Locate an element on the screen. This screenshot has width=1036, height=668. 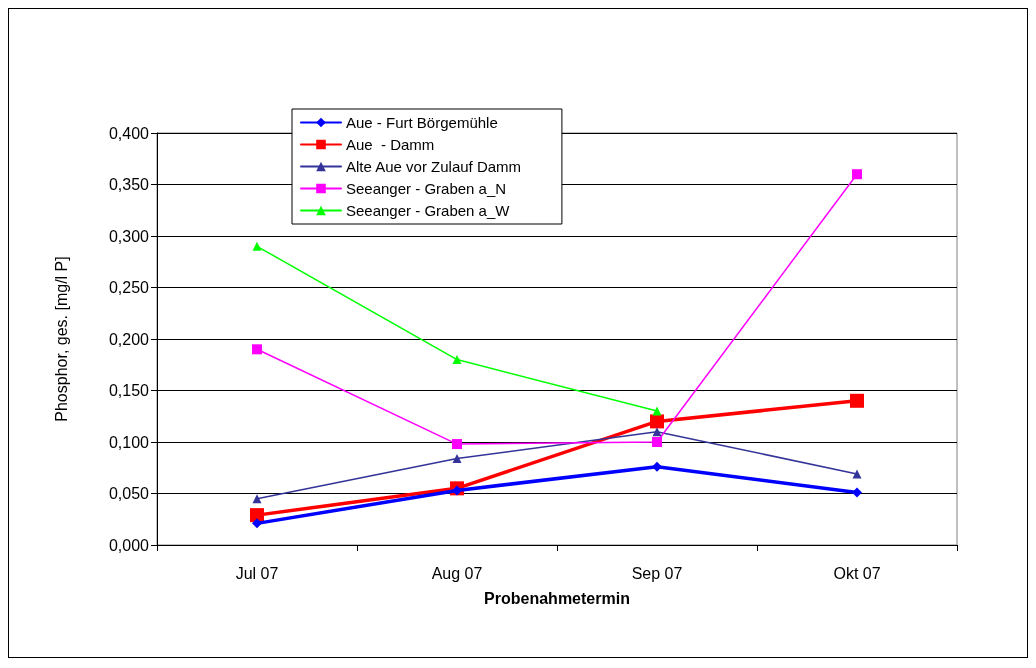
x-tick-label: Aug 07 is located at coordinates (457, 573).